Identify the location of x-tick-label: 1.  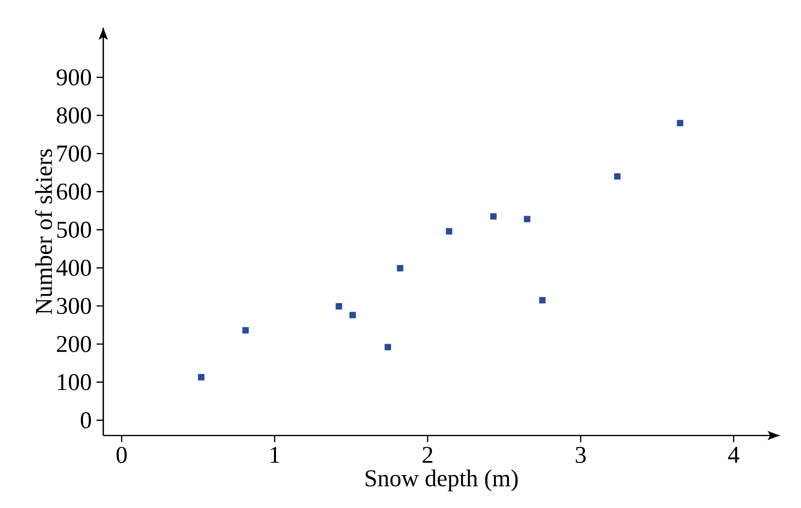
(275, 454).